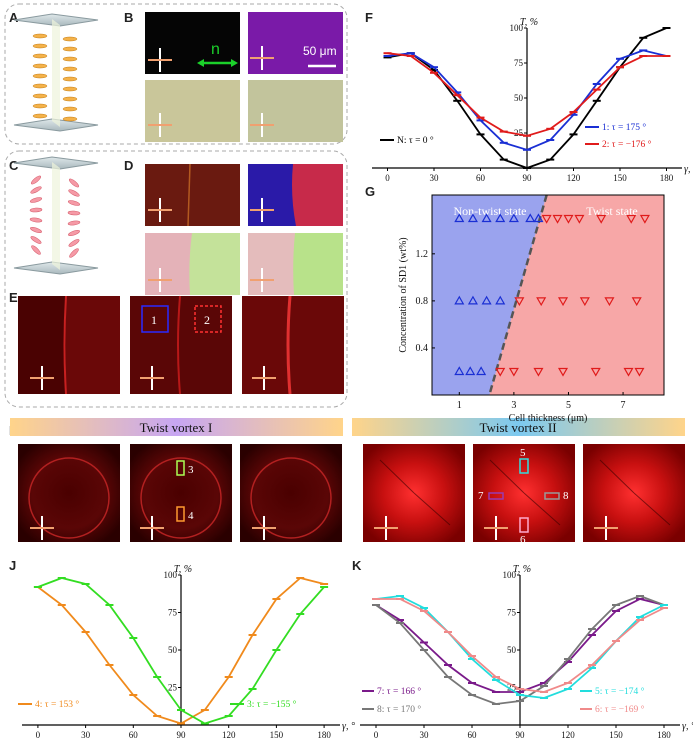  What do you see at coordinates (490, 211) in the screenshot?
I see `region-label-non-twist: Non-twist state` at bounding box center [490, 211].